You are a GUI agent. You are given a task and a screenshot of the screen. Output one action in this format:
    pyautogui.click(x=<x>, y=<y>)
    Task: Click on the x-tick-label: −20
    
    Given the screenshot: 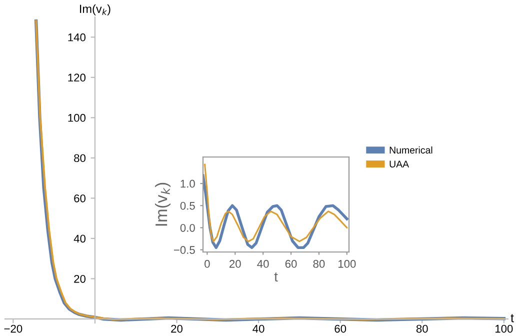 What is the action you would take?
    pyautogui.click(x=13, y=328)
    